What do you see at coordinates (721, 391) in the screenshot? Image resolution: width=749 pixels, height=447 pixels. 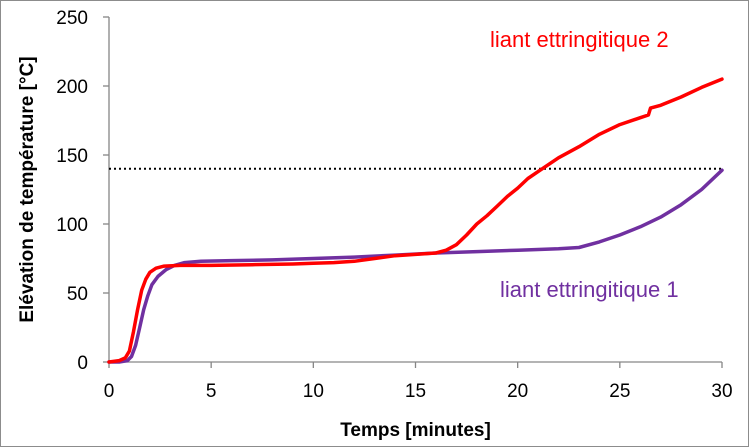 I see `x-tick-label: 30` at bounding box center [721, 391].